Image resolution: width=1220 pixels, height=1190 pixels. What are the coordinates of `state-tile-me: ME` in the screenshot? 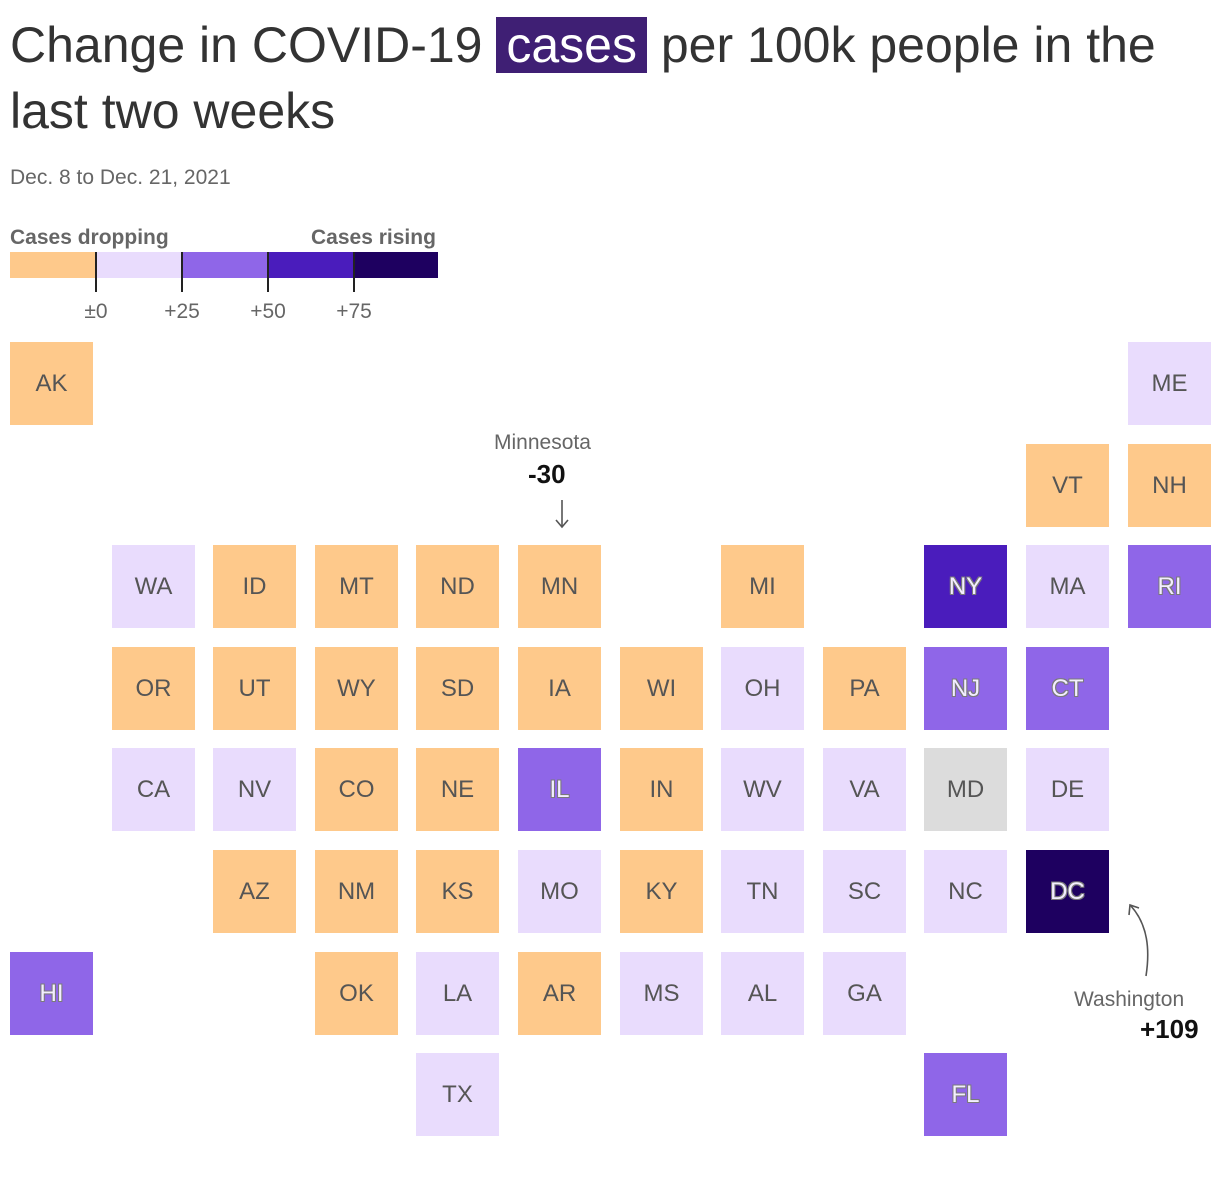 It's located at (1169, 383).